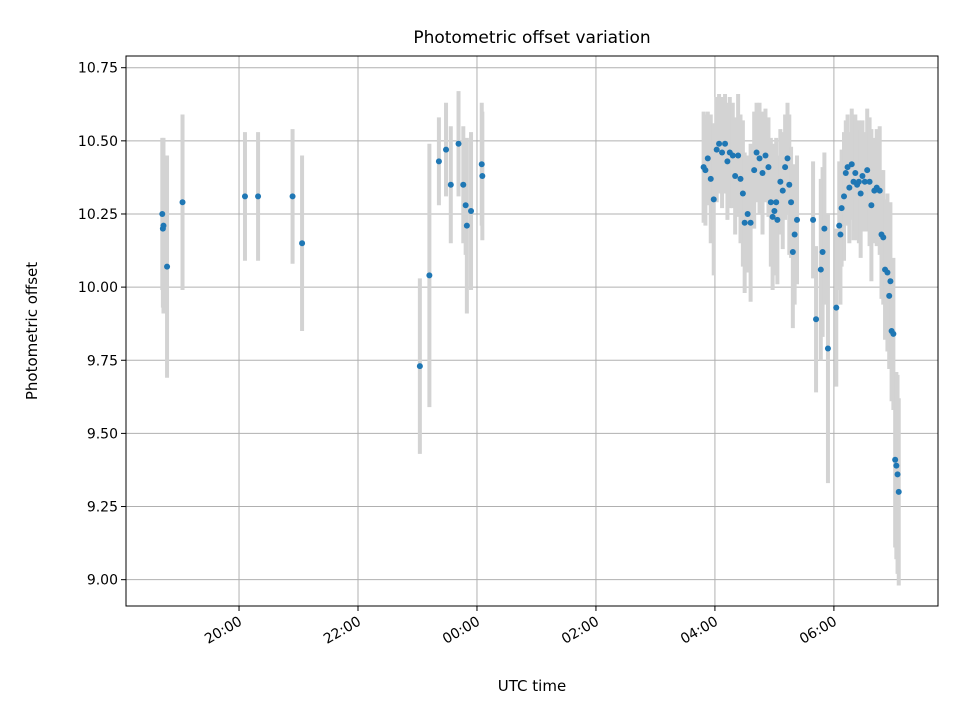 Image resolution: width=960 pixels, height=720 pixels. Describe the element at coordinates (521, 627) in the screenshot. I see `x-axis: 20:00 22:00 00:00 02:00 04:00 06:00` at that location.